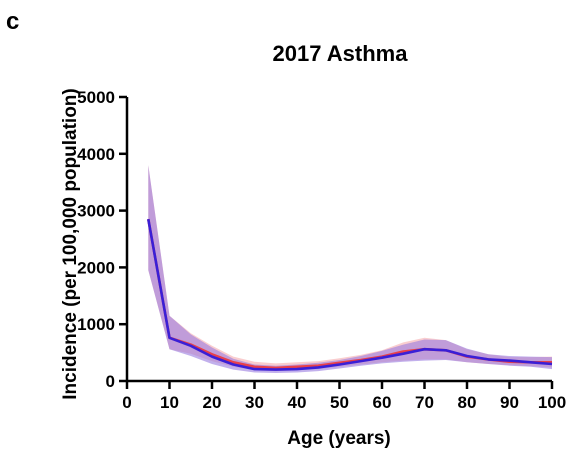 The height and width of the screenshot is (452, 575). Describe the element at coordinates (96, 324) in the screenshot. I see `y-tick-label: 1000` at that location.